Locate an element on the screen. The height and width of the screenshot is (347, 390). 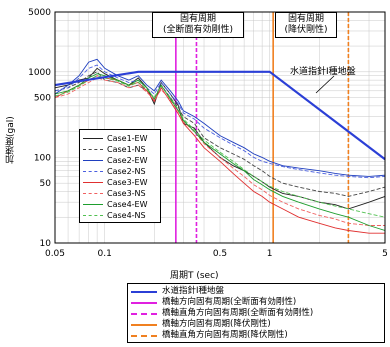
annotation-yield: 固有周期 (降伏剛性) is located at coordinates (306, 25).